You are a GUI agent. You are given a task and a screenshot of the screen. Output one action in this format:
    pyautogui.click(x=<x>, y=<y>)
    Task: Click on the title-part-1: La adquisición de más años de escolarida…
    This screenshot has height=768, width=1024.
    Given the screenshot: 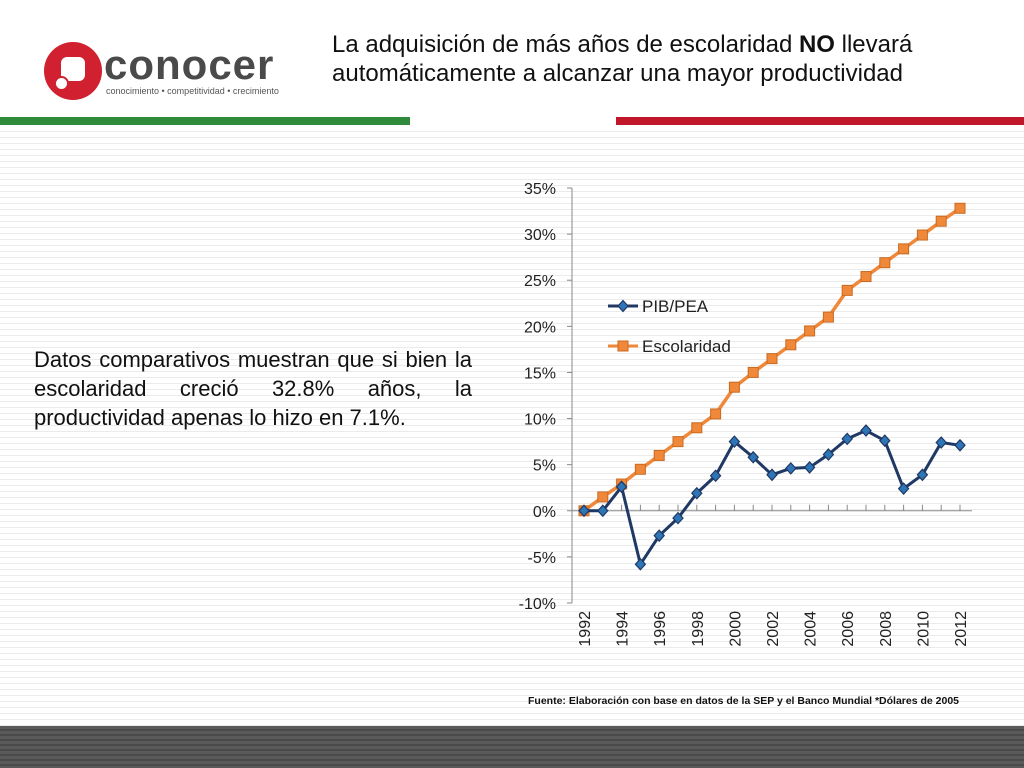 What is the action you would take?
    pyautogui.click(x=565, y=44)
    